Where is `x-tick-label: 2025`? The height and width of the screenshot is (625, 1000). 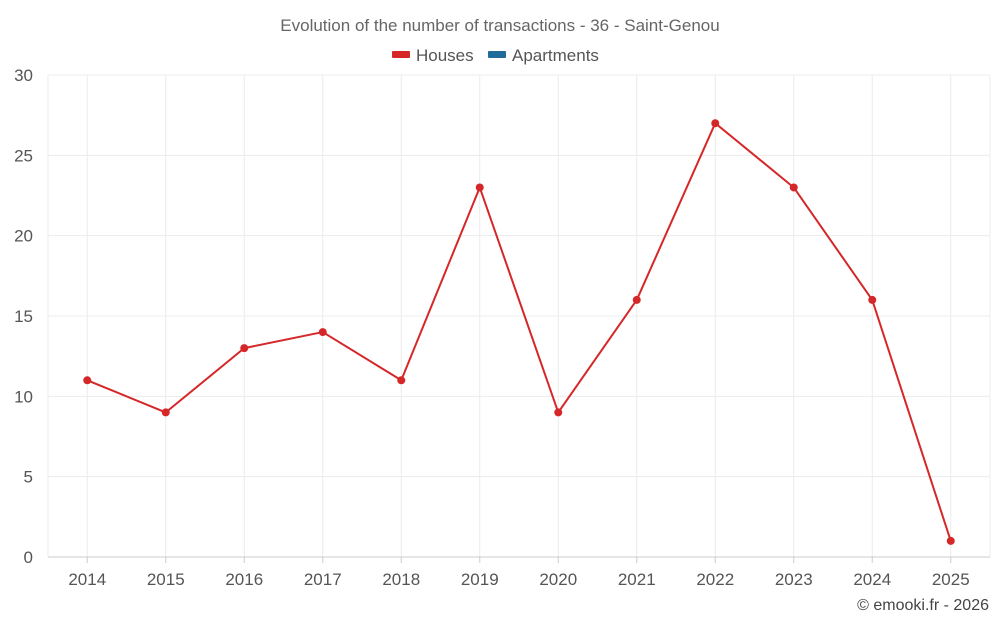 x-tick-label: 2025 is located at coordinates (951, 579).